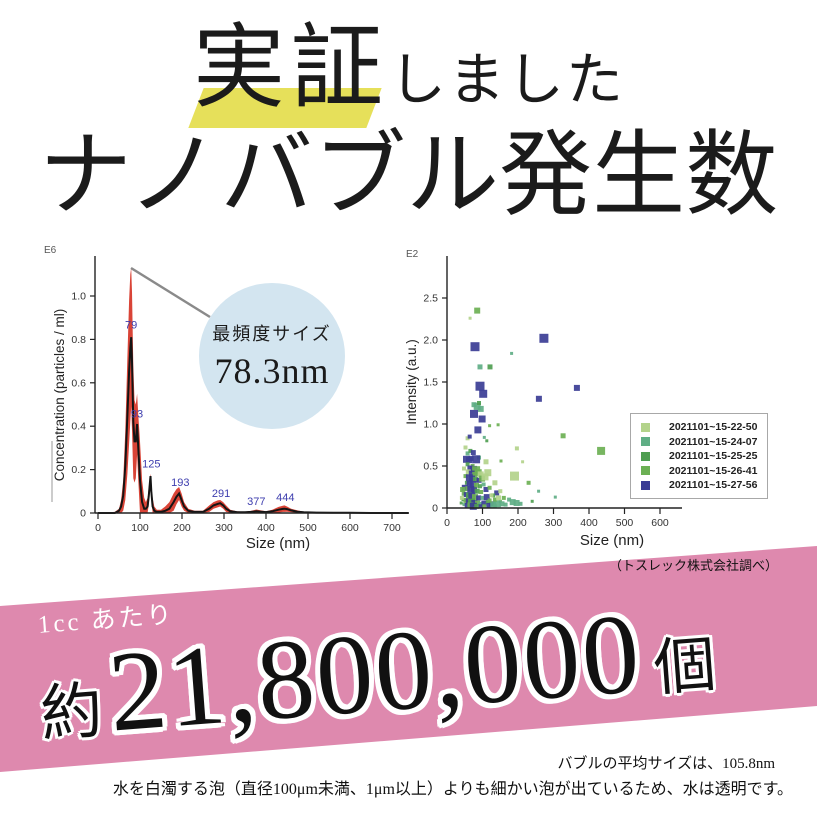 The image size is (817, 817). I want to click on callout-value: 78.3nm, so click(272, 371).